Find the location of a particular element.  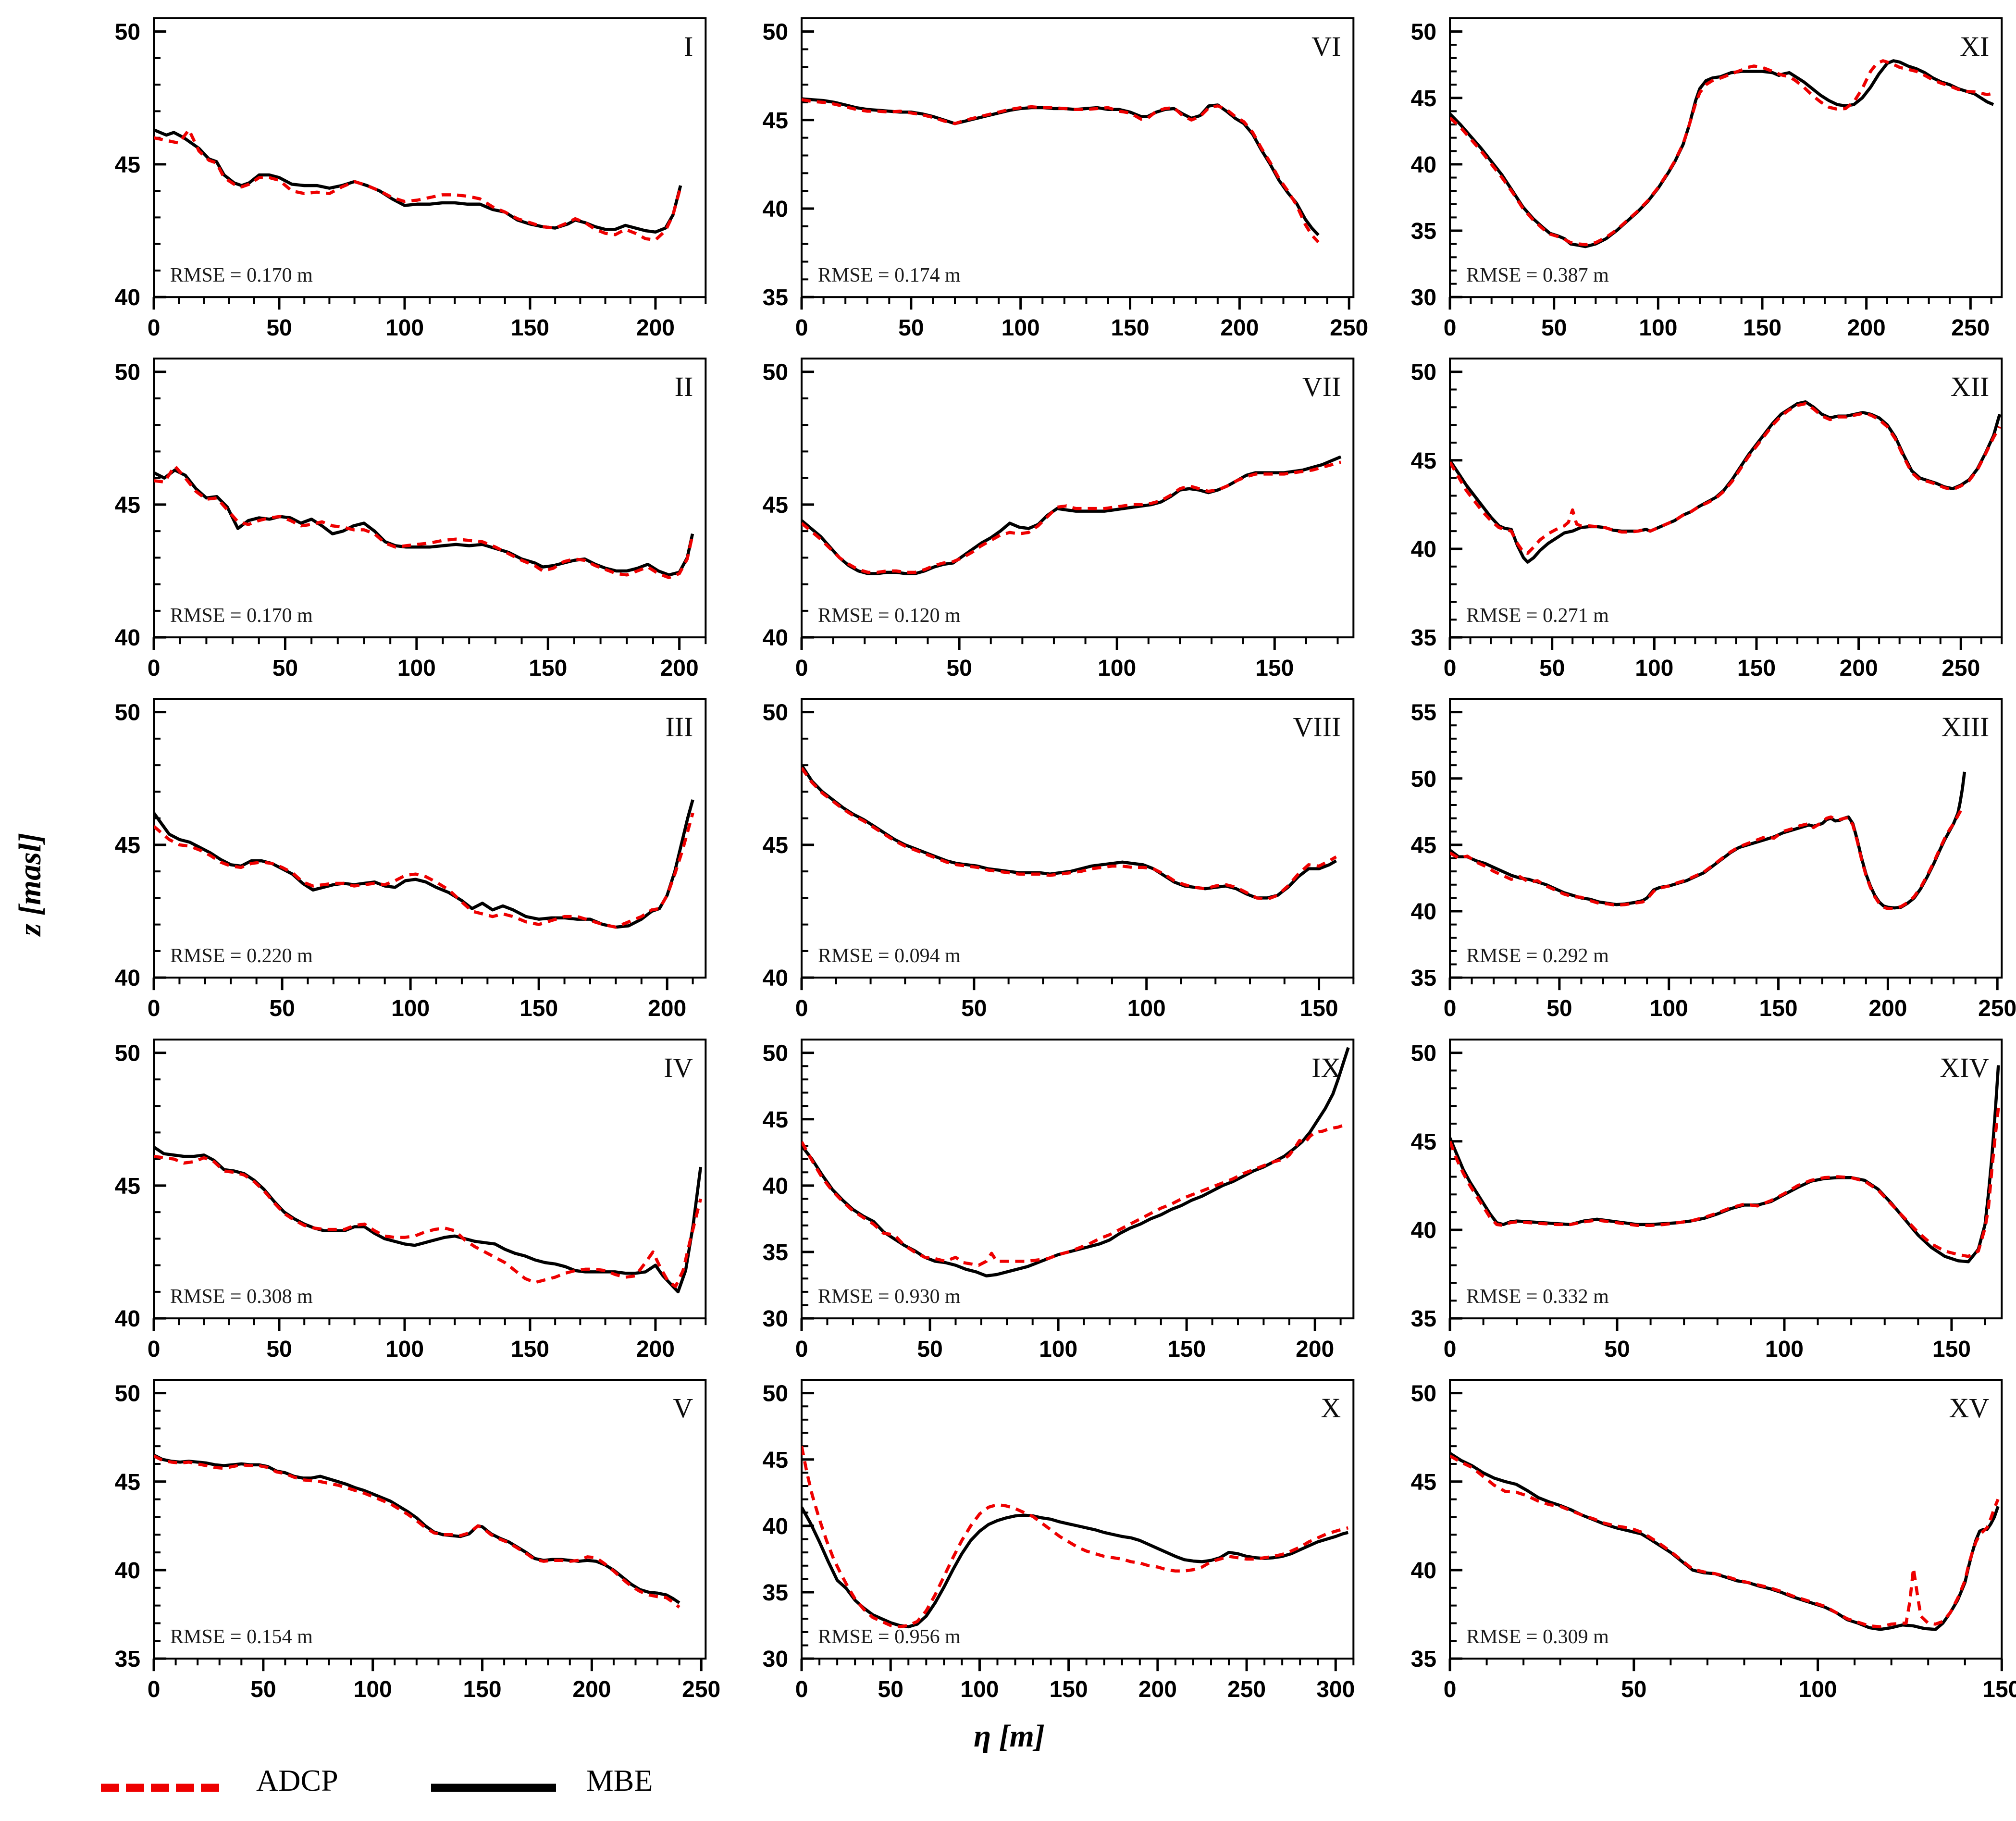

x-axis: 0 50 100 150 200 250 300 is located at coordinates (1075, 1680).